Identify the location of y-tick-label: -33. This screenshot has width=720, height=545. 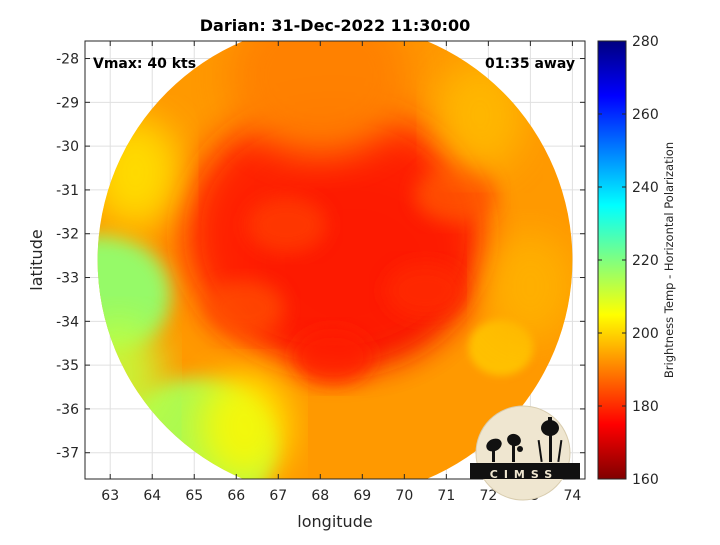
(67, 279).